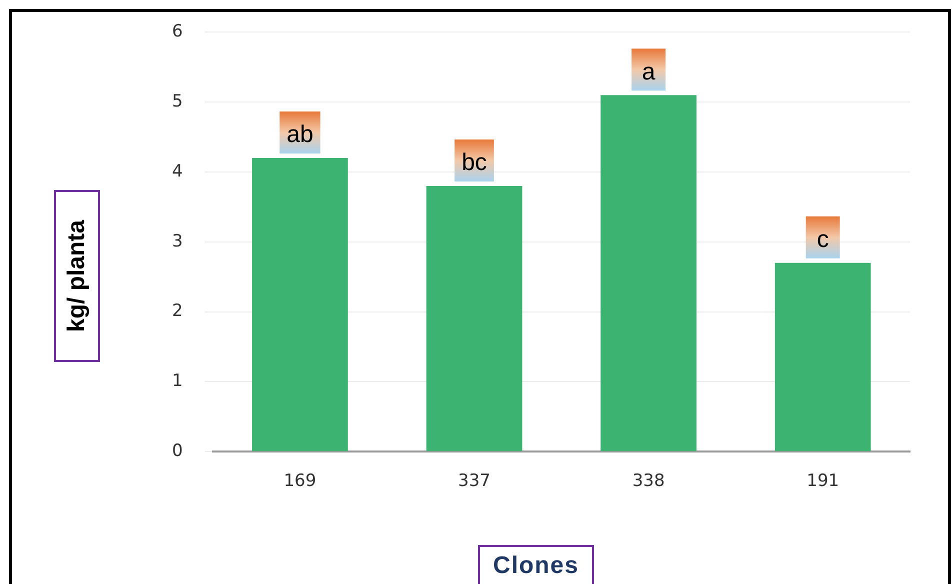 The height and width of the screenshot is (584, 952). I want to click on annotation: ab, so click(300, 134).